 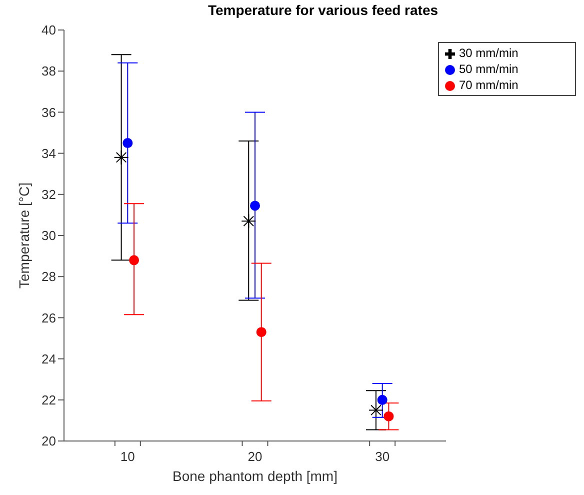 What do you see at coordinates (382, 456) in the screenshot?
I see `x-tick-label: 30` at bounding box center [382, 456].